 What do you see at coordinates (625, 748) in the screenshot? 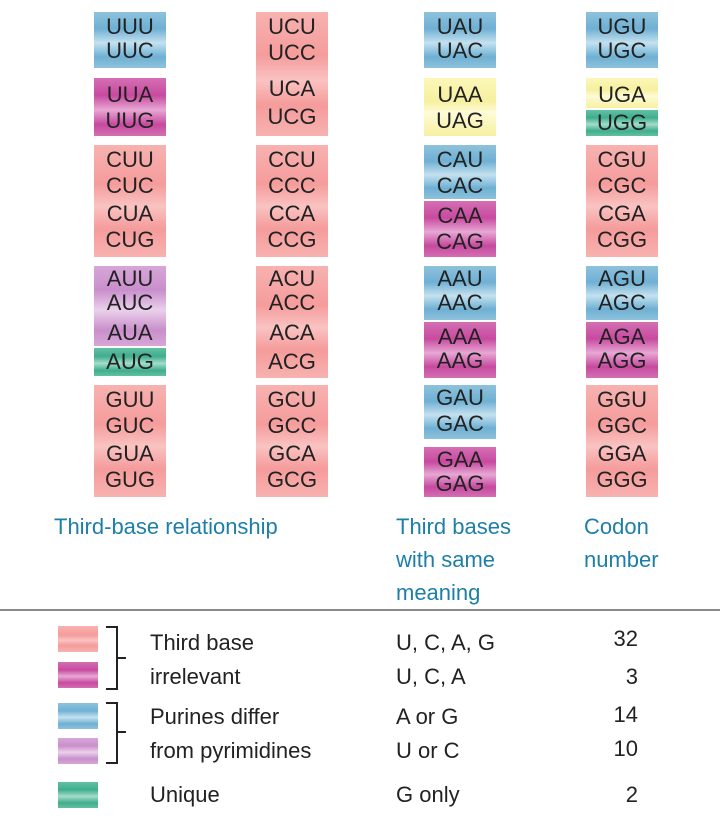
I see `legend-count: 10` at bounding box center [625, 748].